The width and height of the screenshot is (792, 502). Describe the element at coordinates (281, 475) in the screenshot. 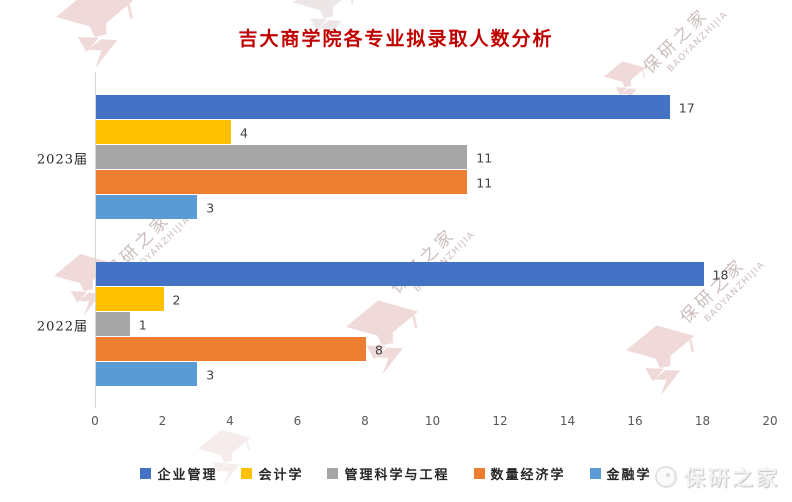

I see `legend-label: 会计学` at that location.